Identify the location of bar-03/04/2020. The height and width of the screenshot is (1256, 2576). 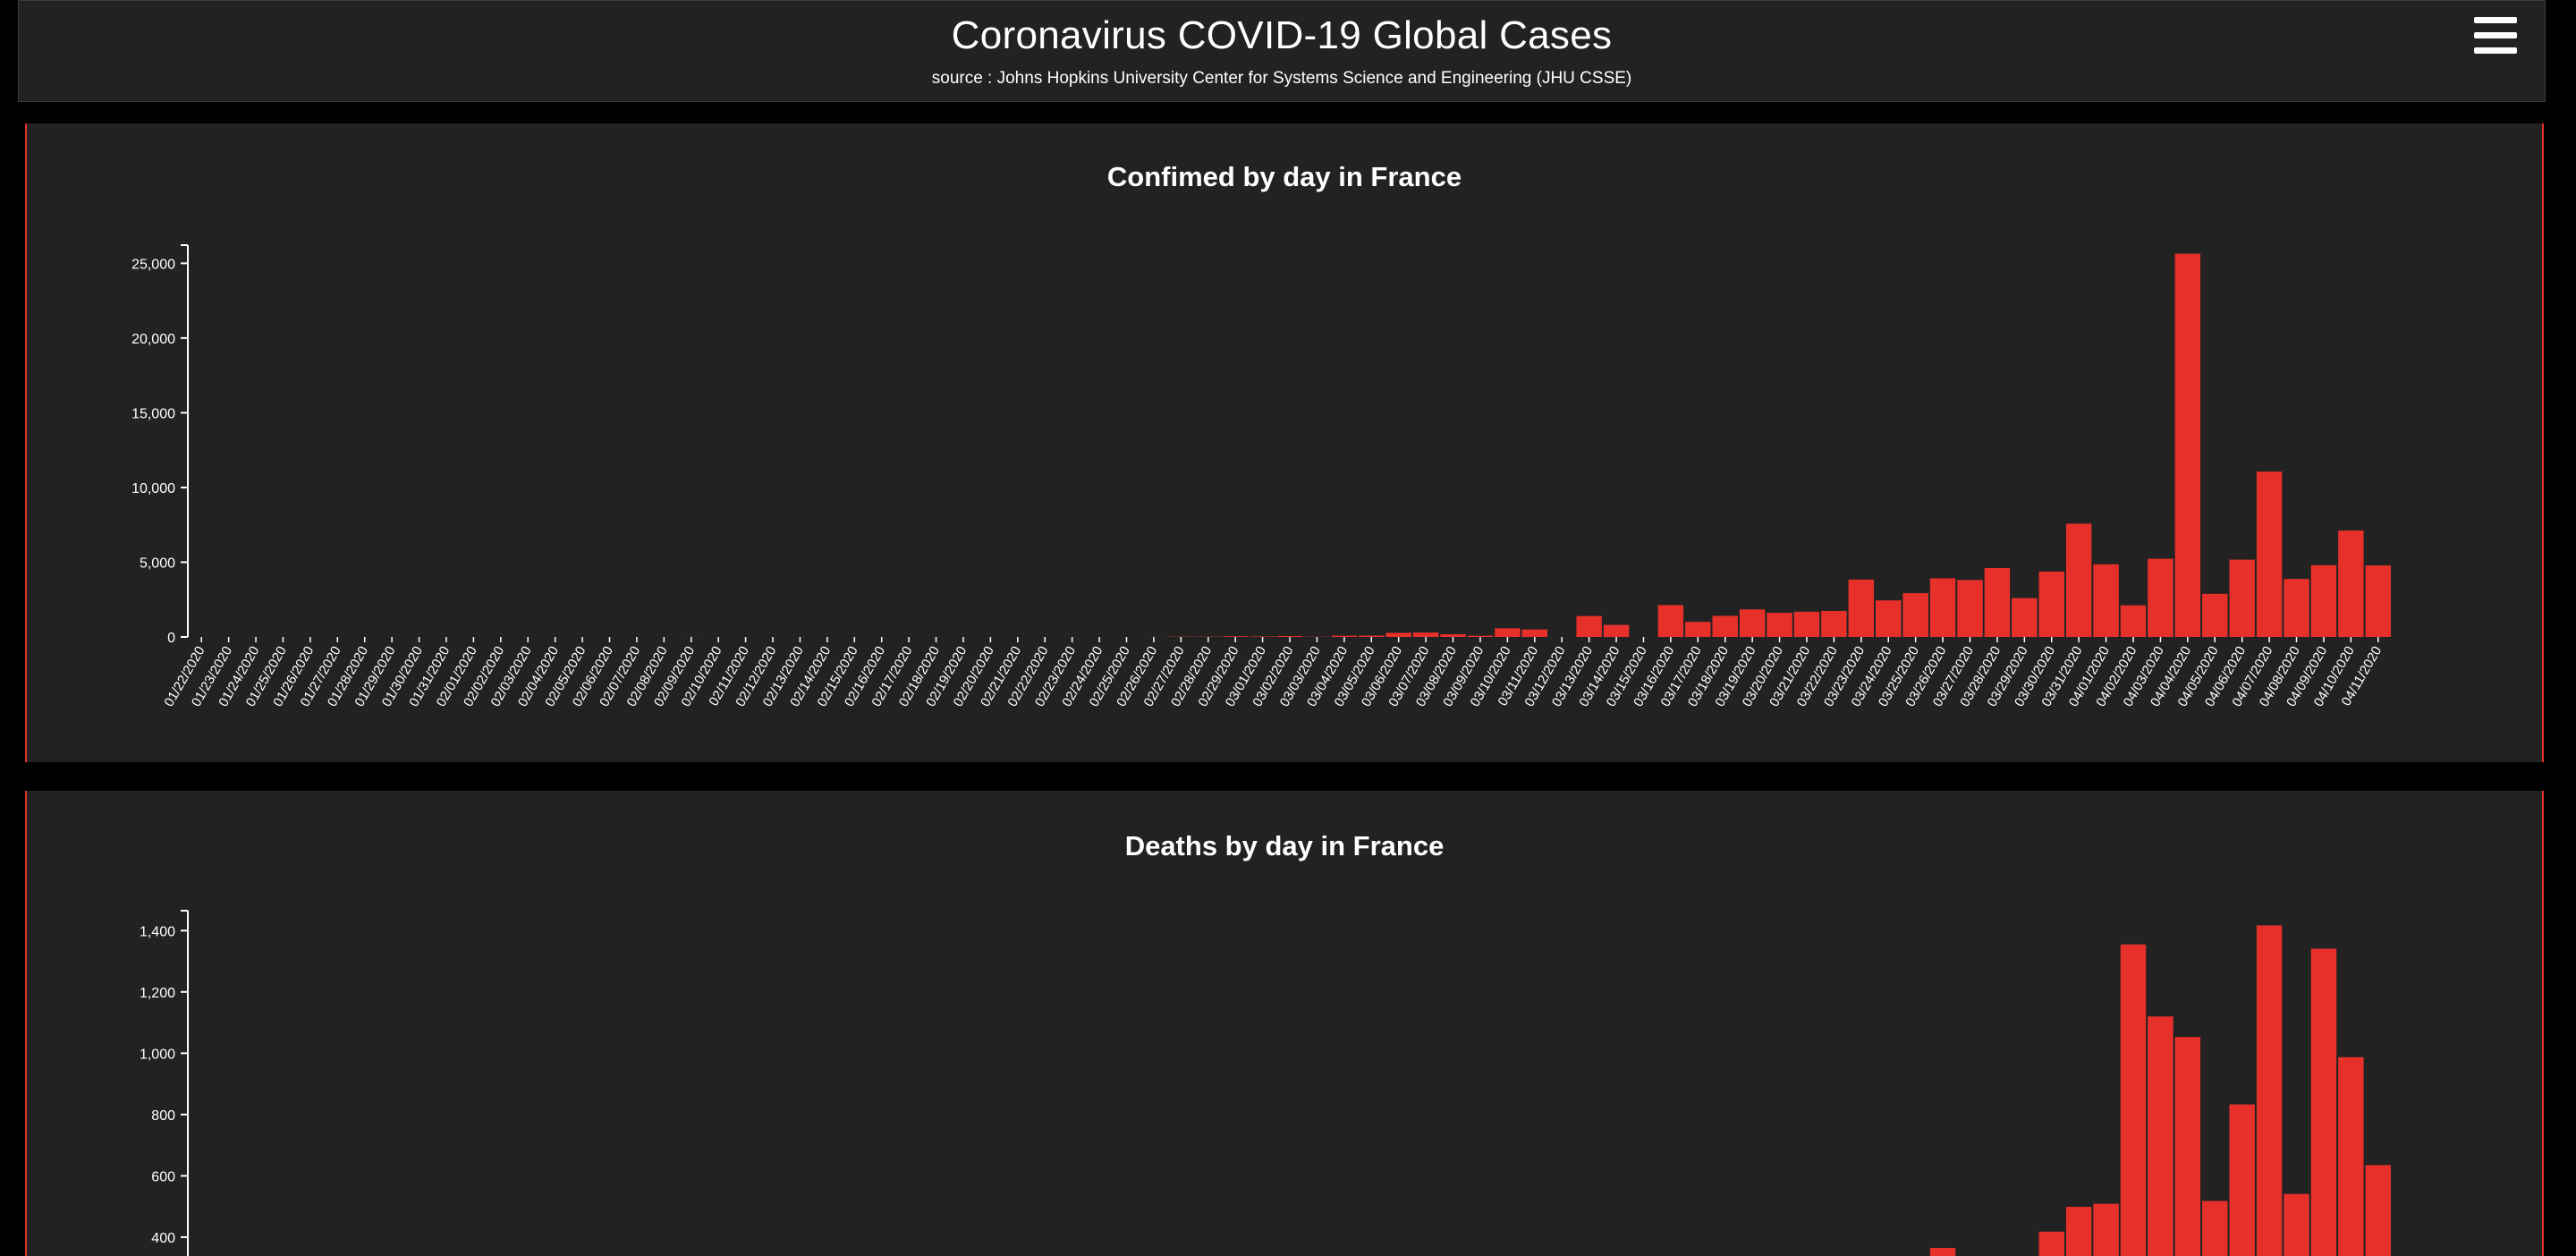
(1344, 636).